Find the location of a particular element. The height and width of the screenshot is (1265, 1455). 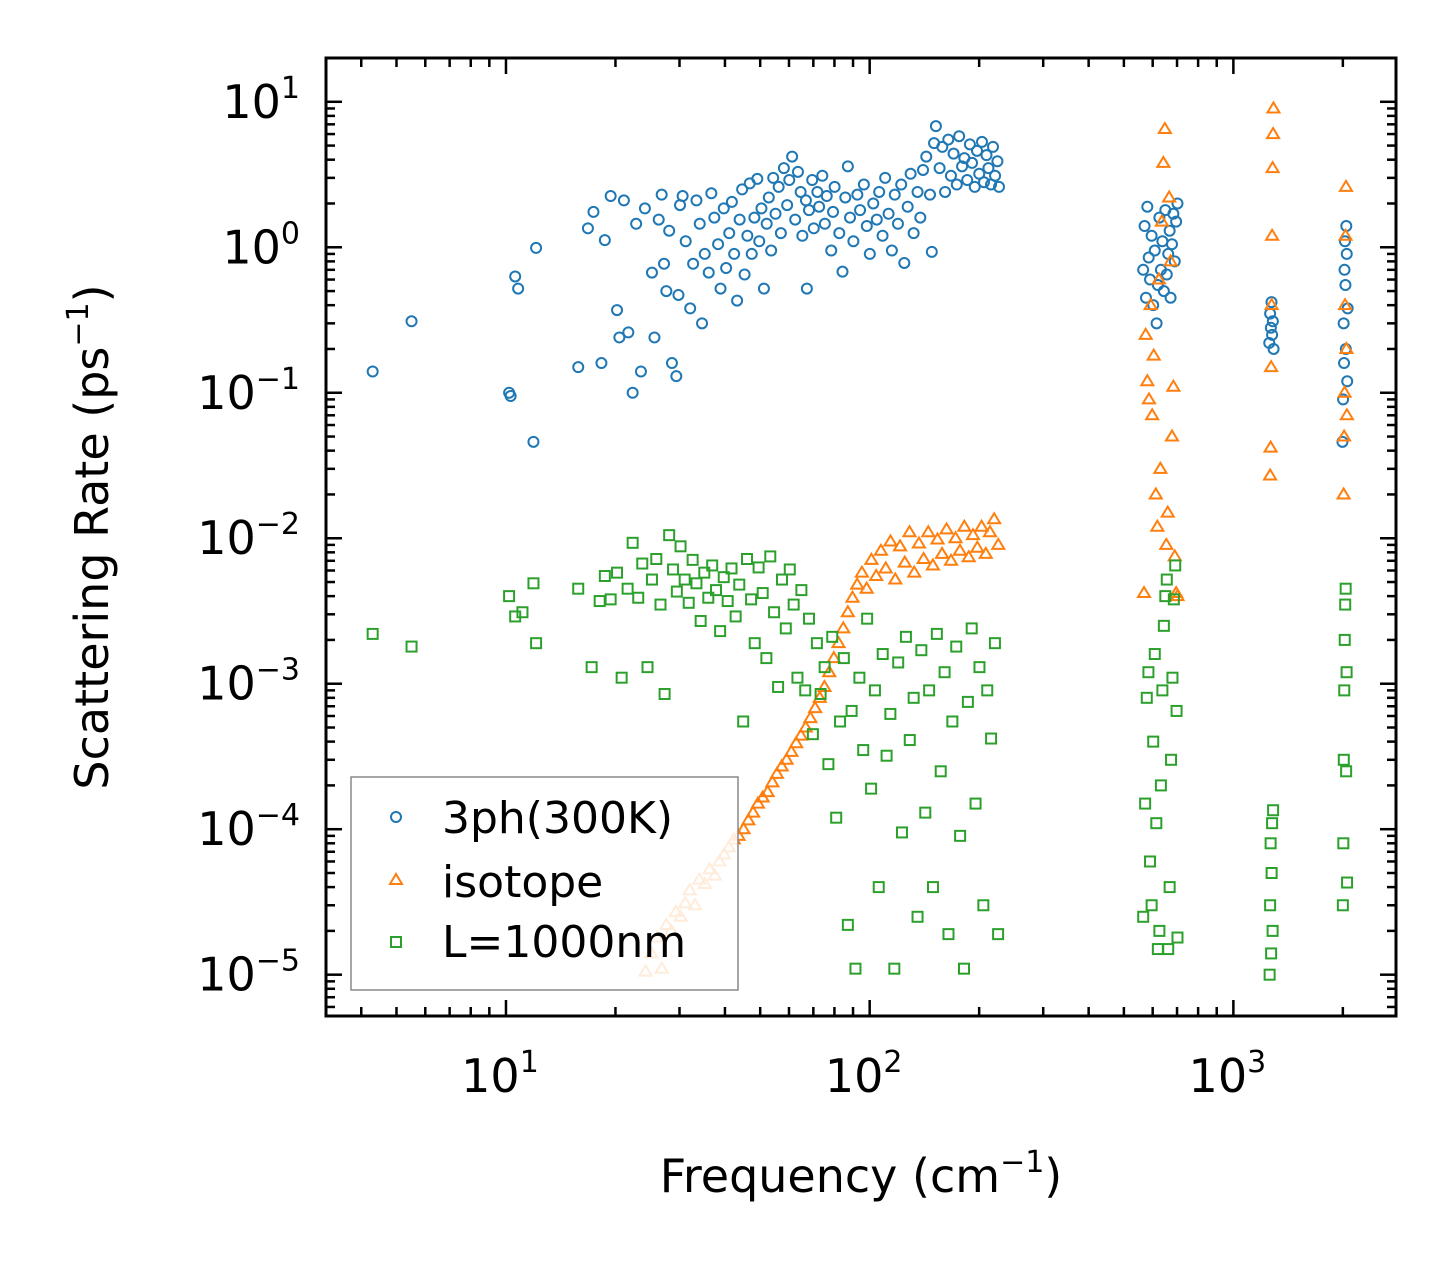

y-axis-label: Scattering Rate (ps−1) is located at coordinates (90, 536).